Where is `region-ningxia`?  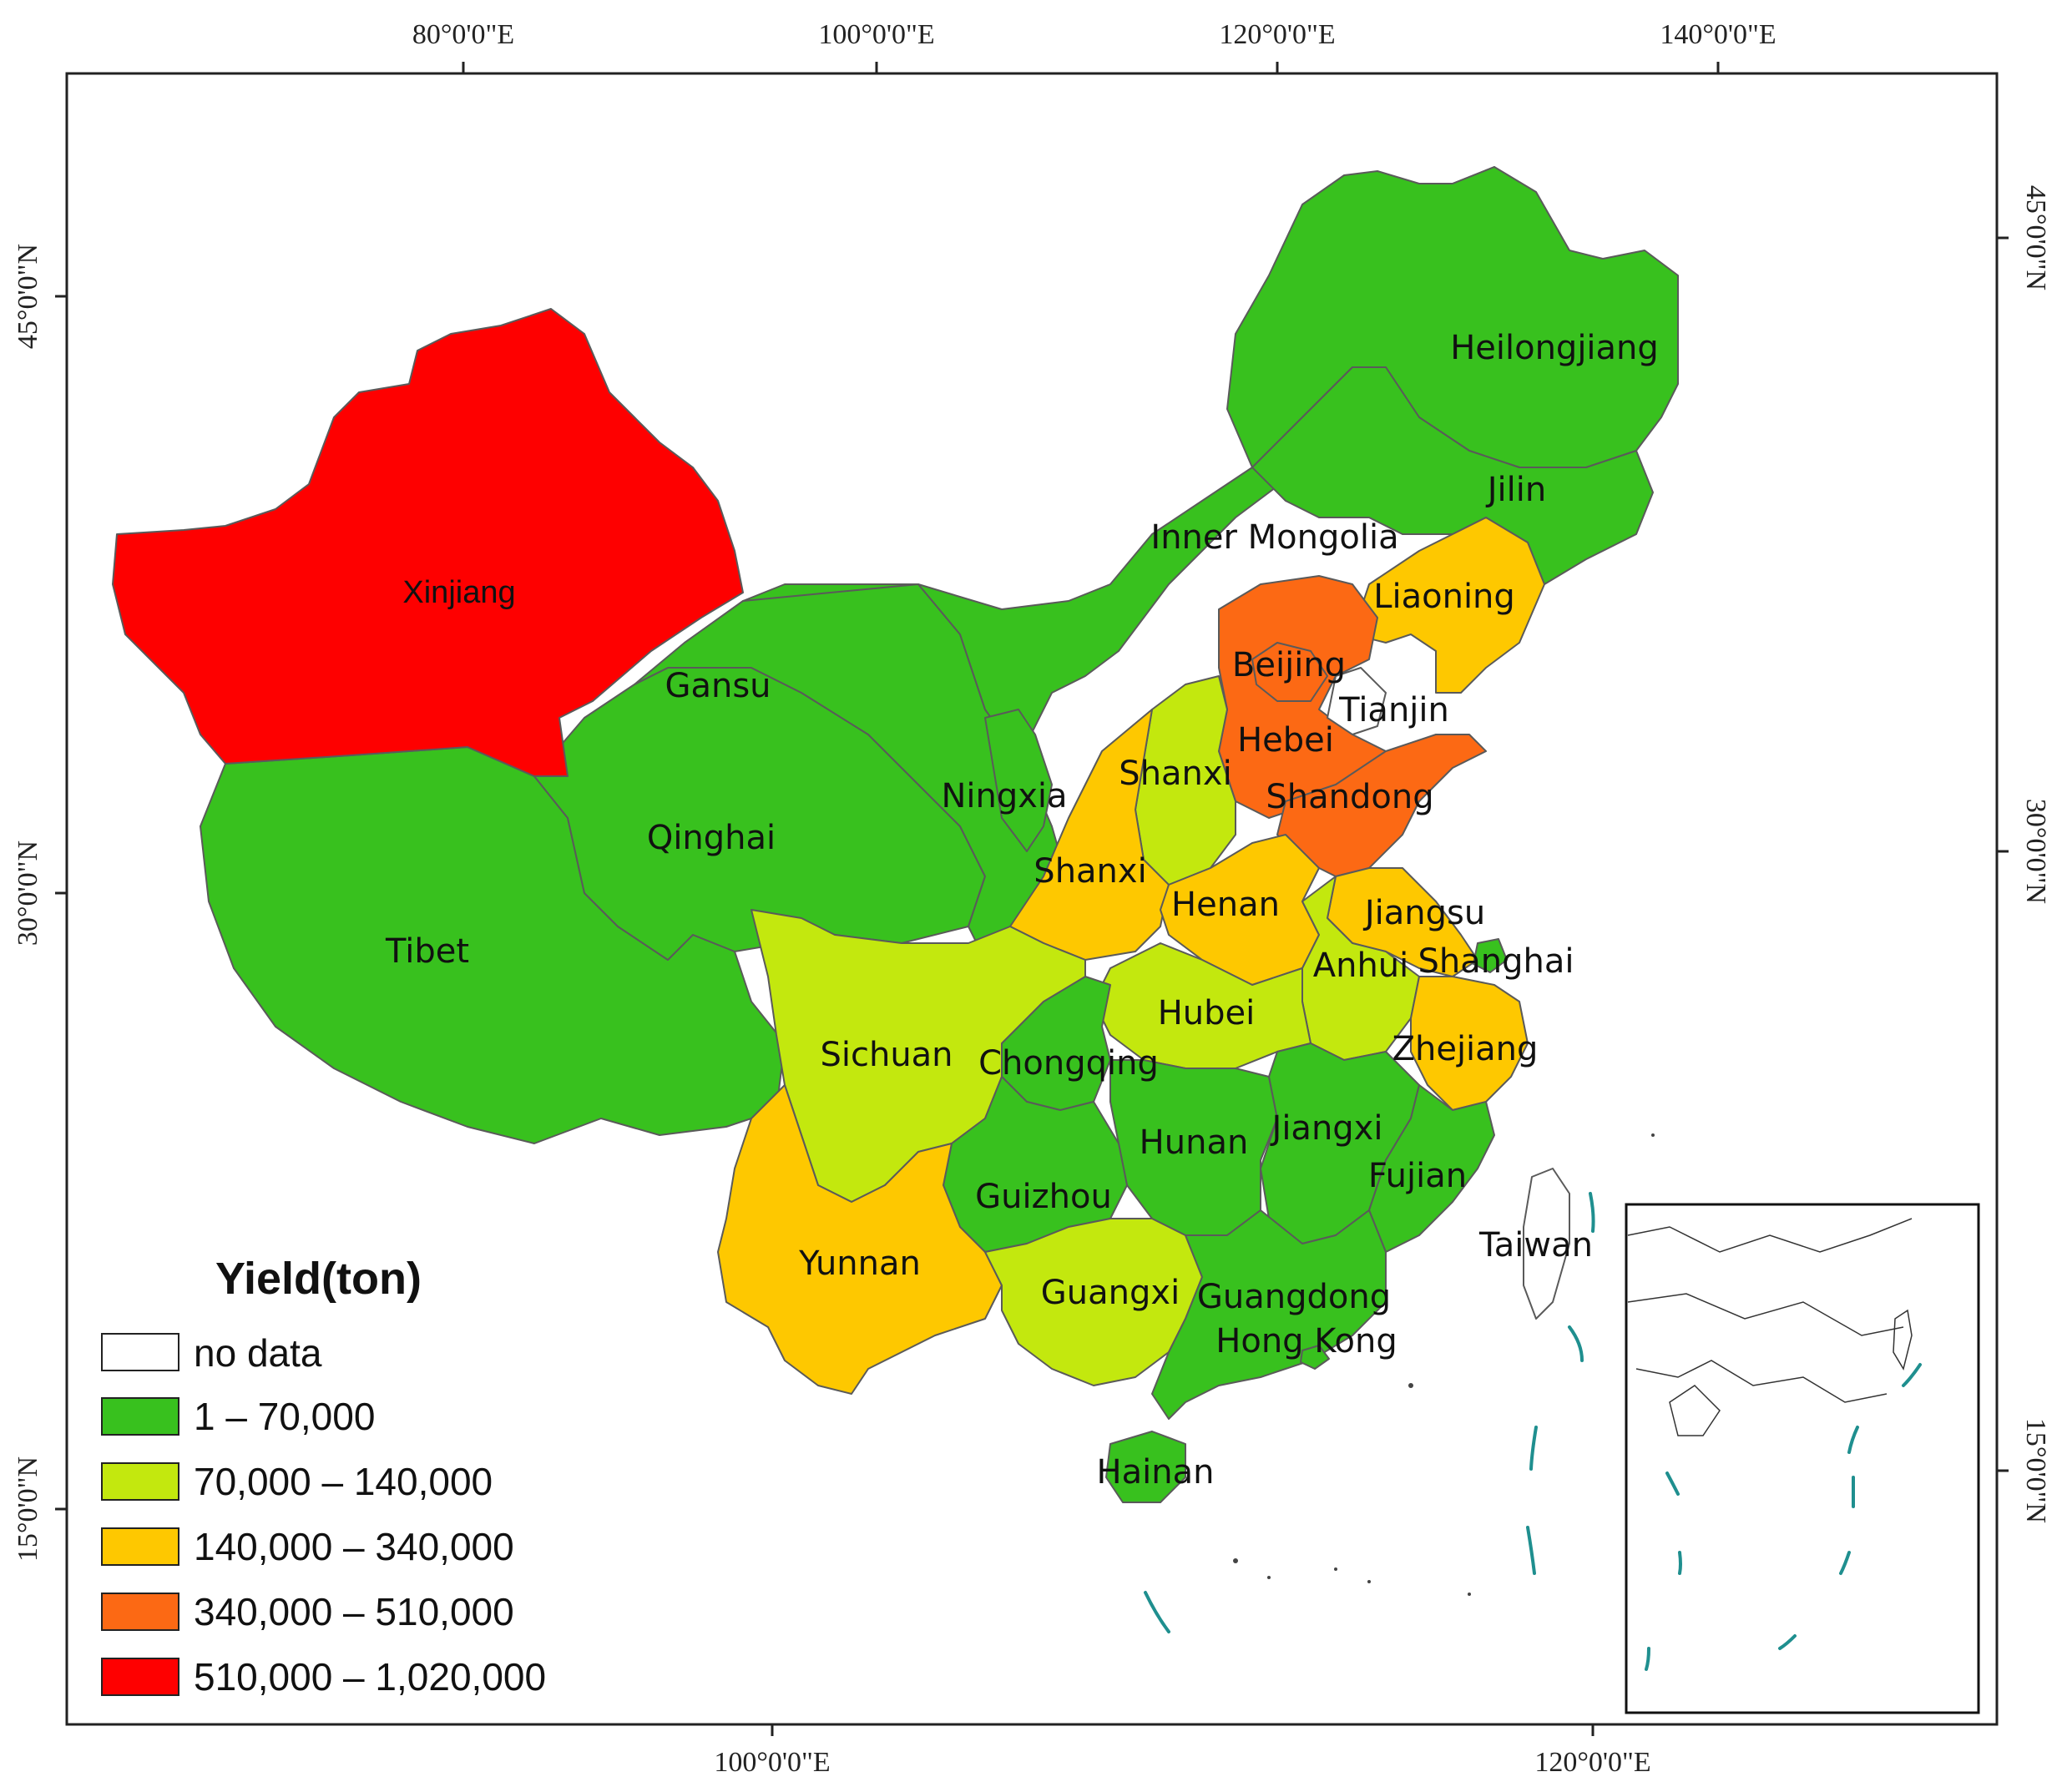
region-ningxia is located at coordinates (1018, 780).